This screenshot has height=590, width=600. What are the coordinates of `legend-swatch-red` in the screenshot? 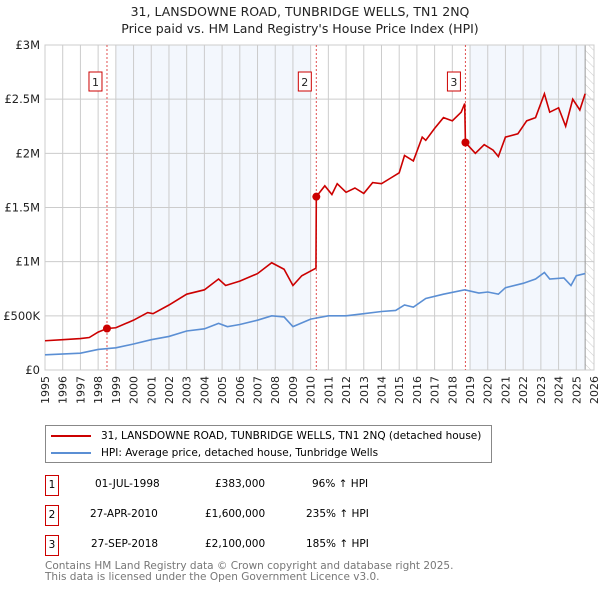 It's located at (71, 436).